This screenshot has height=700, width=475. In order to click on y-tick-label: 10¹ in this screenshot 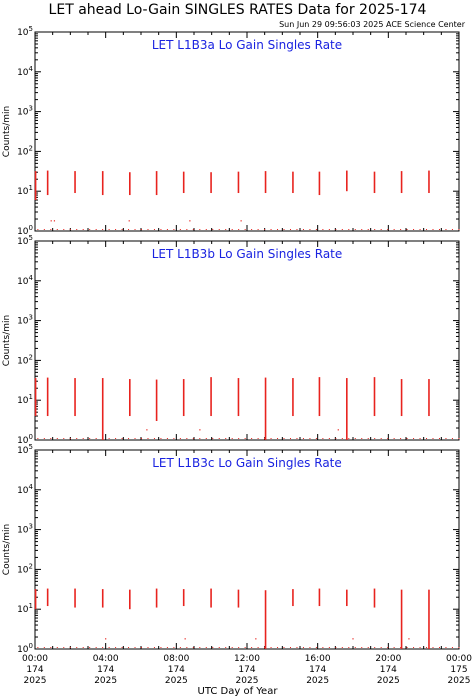, I will do `click(25, 190)`.